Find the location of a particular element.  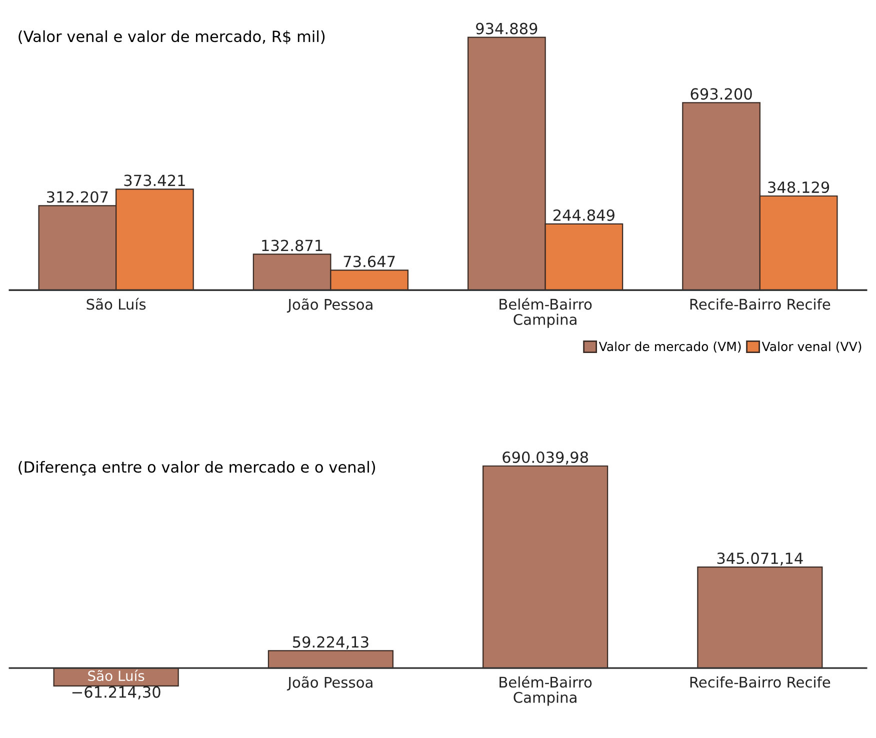

data-label: 934.889 is located at coordinates (507, 28).